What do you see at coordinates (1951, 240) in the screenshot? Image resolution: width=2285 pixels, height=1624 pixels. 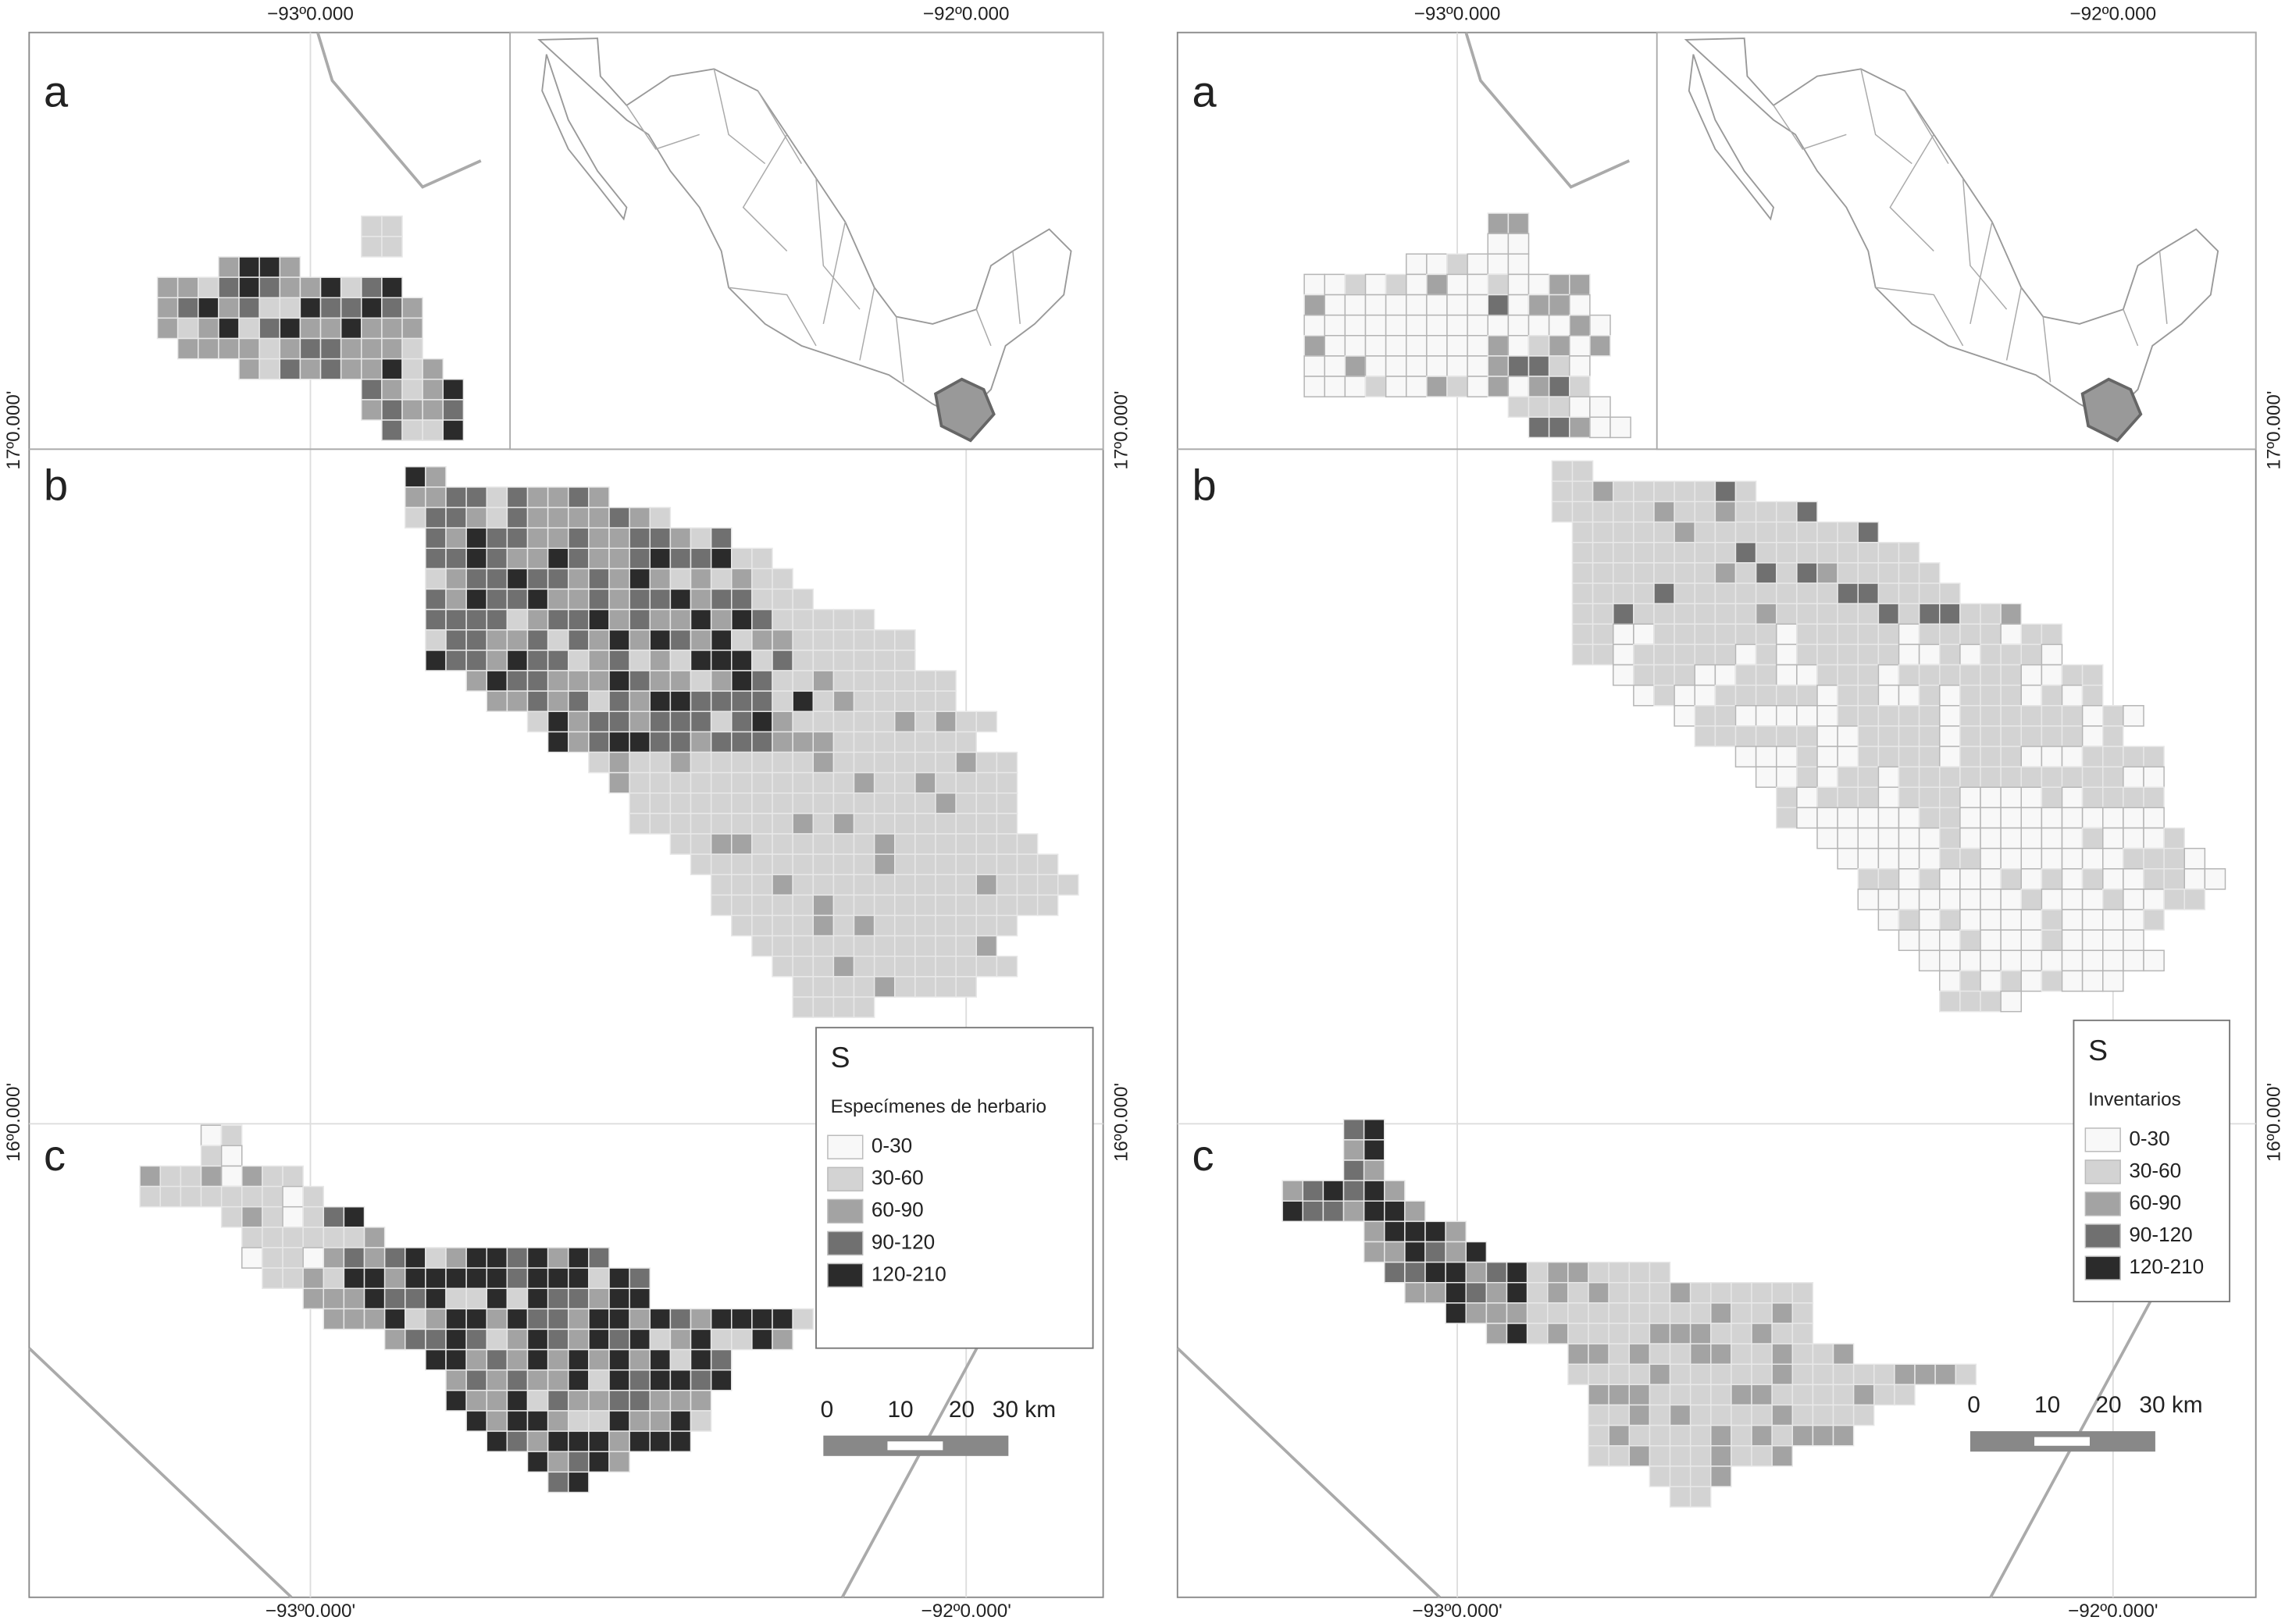 I see `inset-map` at bounding box center [1951, 240].